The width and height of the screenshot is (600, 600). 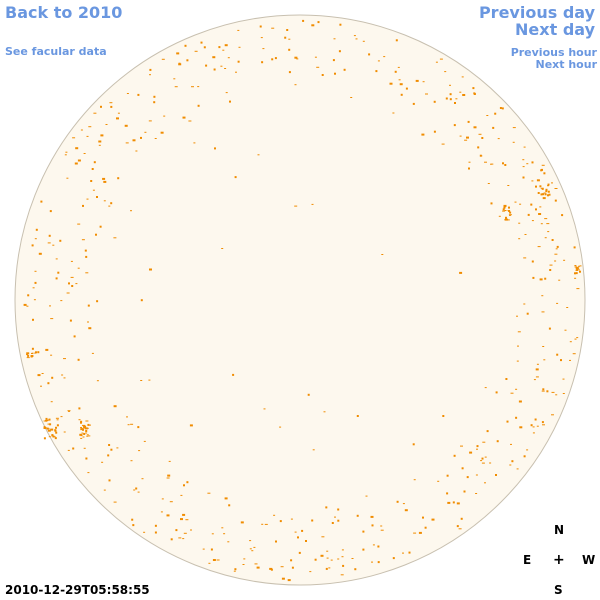 I want to click on previous-hour-link: Previous hour, so click(x=553, y=52).